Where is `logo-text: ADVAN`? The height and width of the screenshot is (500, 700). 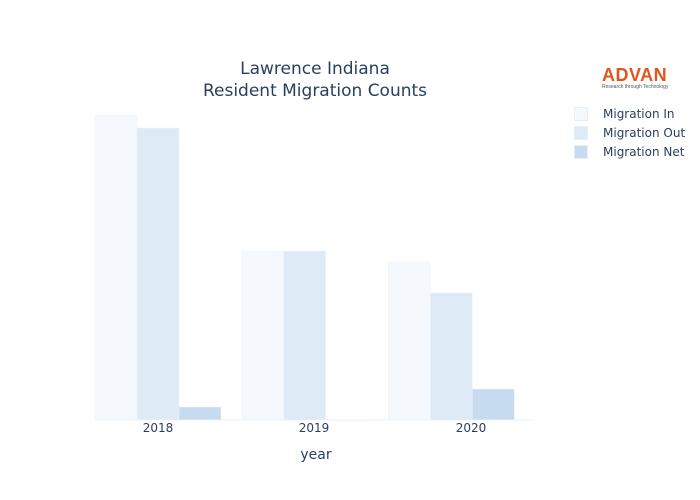
logo-text: ADVAN is located at coordinates (635, 75).